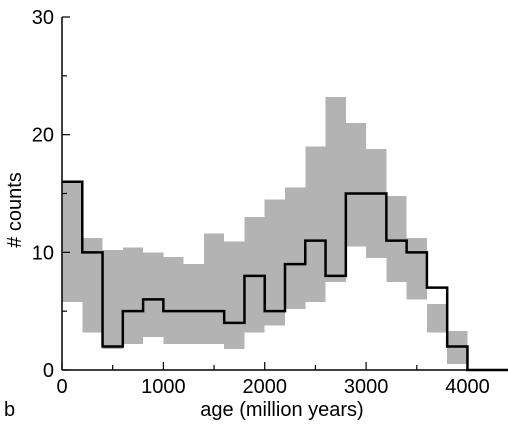 The height and width of the screenshot is (425, 508). What do you see at coordinates (366, 387) in the screenshot?
I see `x-tick-label: 3000` at bounding box center [366, 387].